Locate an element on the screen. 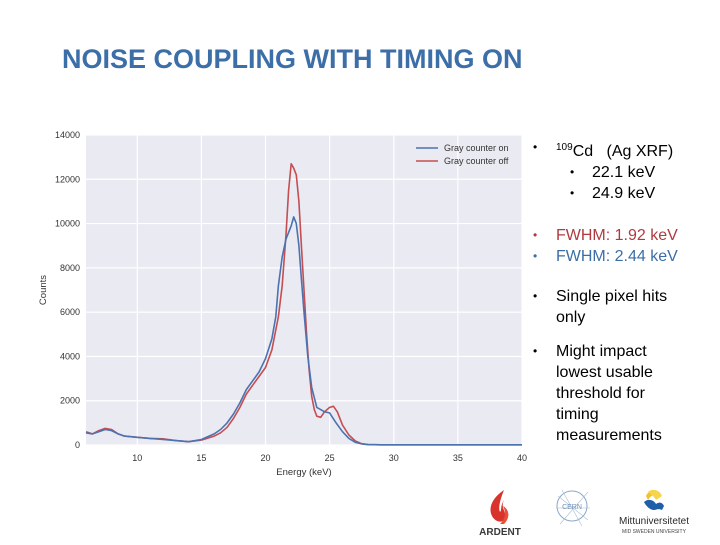 The width and height of the screenshot is (720, 545). impact-line-2: lowest usable is located at coordinates (604, 372).